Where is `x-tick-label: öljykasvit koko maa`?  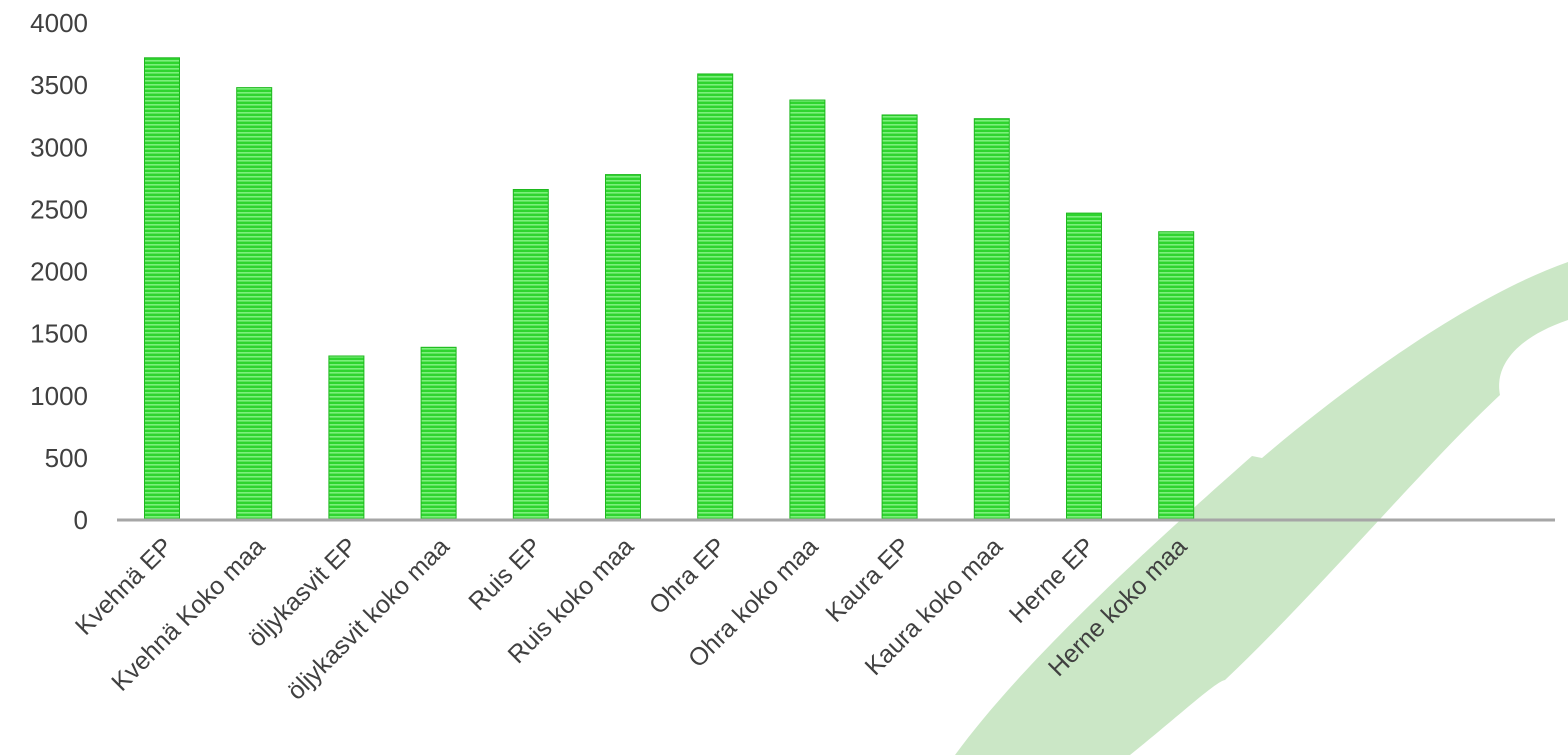
x-tick-label: öljykasvit koko maa is located at coordinates (368, 618).